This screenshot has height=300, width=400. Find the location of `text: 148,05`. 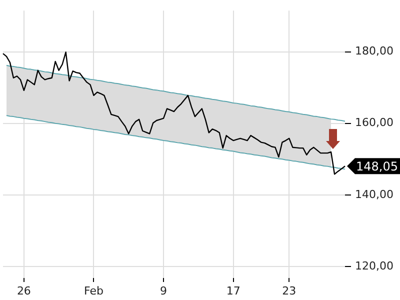

text: 148,05 is located at coordinates (377, 166).